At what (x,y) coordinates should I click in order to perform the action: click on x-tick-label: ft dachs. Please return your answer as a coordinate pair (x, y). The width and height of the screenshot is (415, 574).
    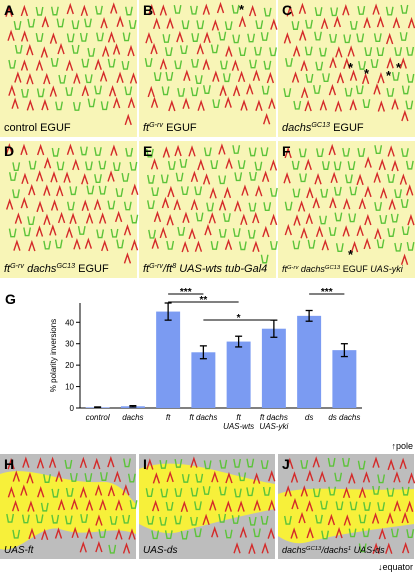
    Looking at the image, I should click on (203, 417).